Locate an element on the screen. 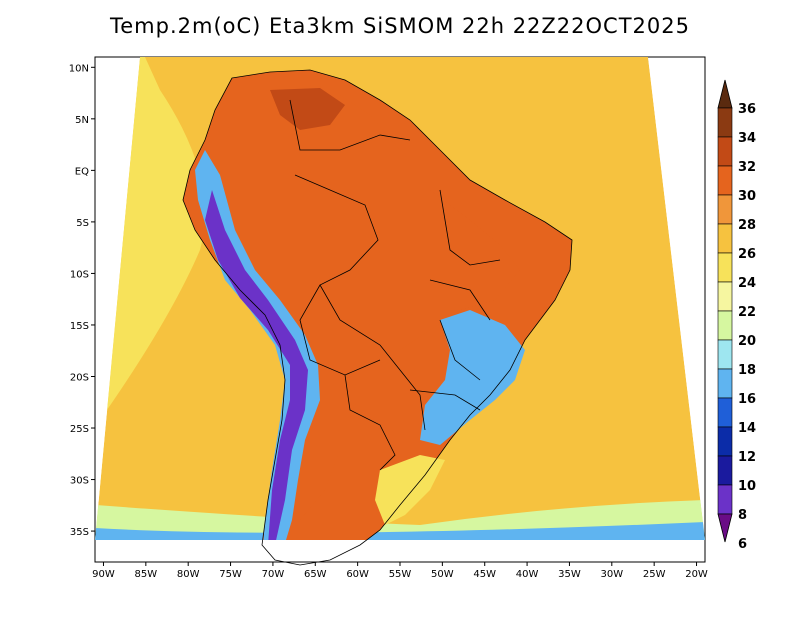 The image size is (800, 618). lon-tick-label: 30W is located at coordinates (611, 574).